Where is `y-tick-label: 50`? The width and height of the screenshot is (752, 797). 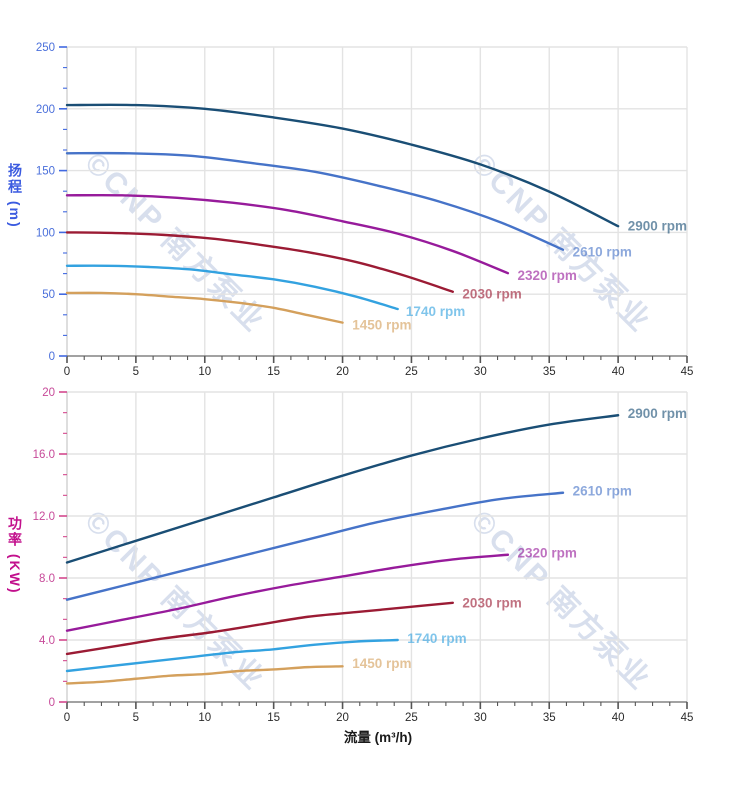
y-tick-label: 50 is located at coordinates (48, 295).